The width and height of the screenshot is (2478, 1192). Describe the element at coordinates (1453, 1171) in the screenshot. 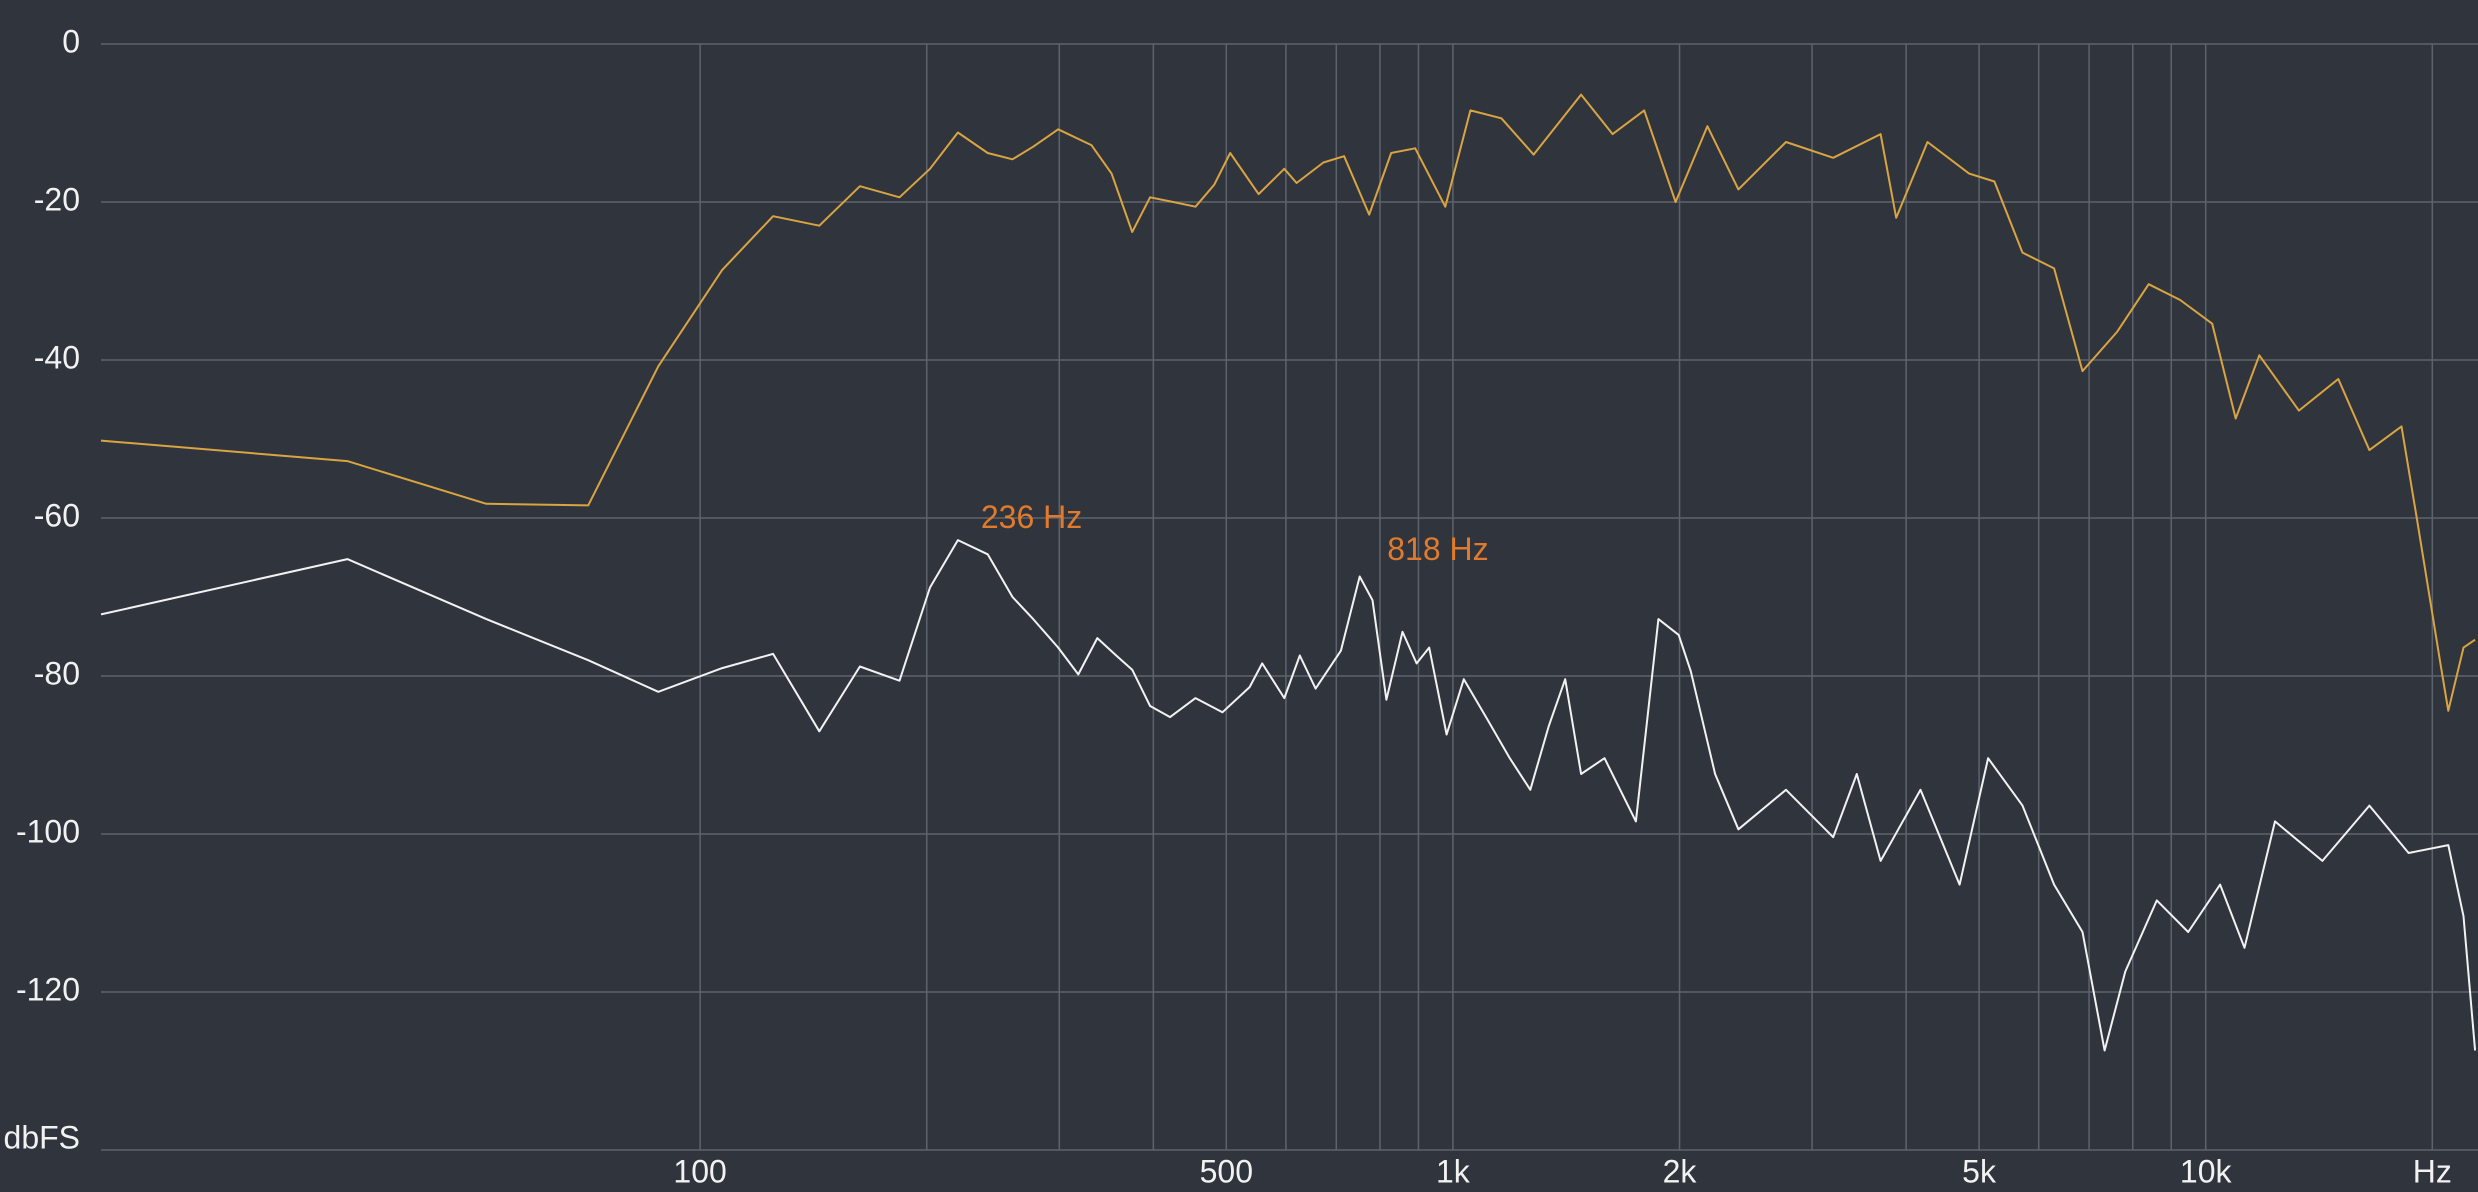

I see `x-tick-label: 1k` at that location.